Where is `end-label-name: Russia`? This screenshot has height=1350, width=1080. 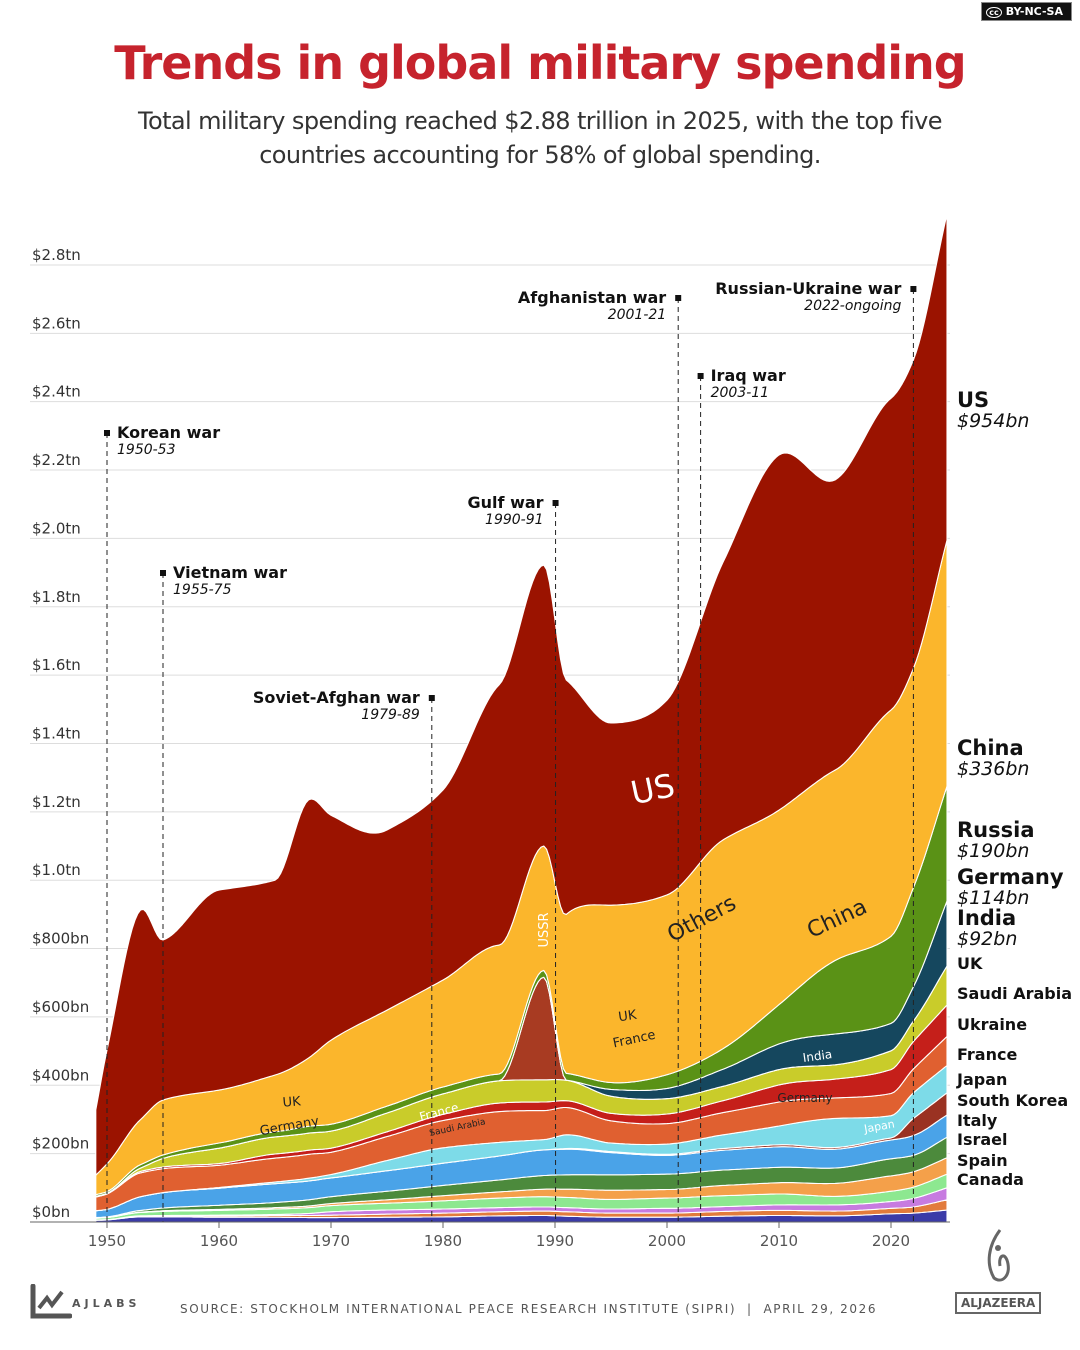 end-label-name: Russia is located at coordinates (996, 830).